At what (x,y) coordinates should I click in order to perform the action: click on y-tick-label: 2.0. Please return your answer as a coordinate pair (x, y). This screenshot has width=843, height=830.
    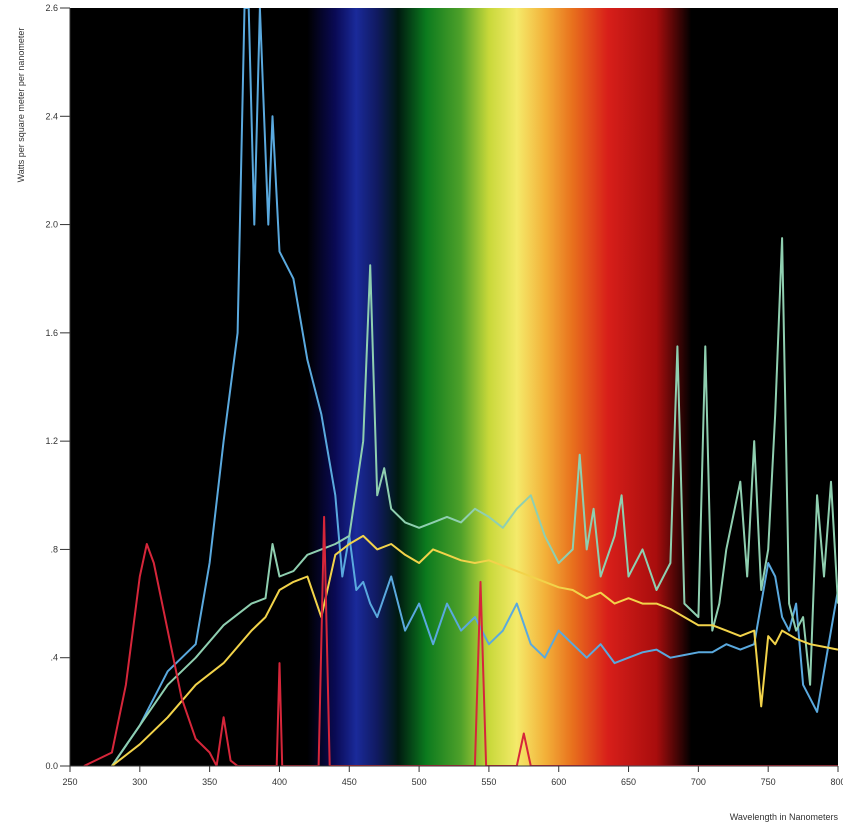
    Looking at the image, I should click on (51, 225).